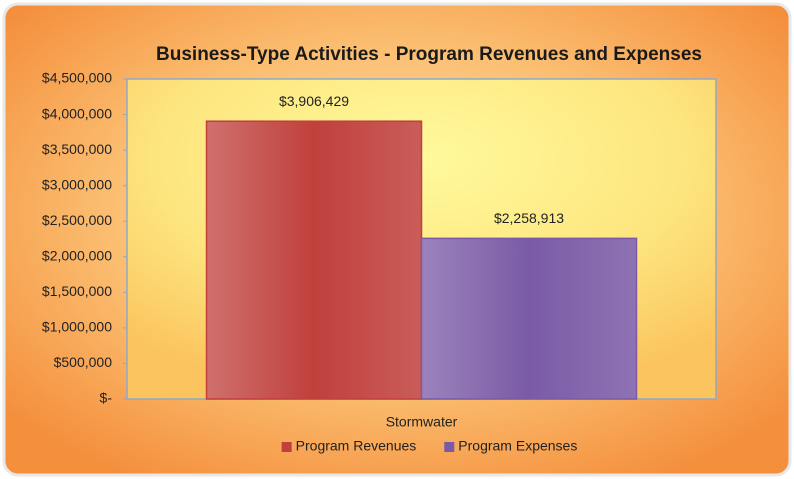  What do you see at coordinates (422, 422) in the screenshot?
I see `x-tick-label: Stormwater` at bounding box center [422, 422].